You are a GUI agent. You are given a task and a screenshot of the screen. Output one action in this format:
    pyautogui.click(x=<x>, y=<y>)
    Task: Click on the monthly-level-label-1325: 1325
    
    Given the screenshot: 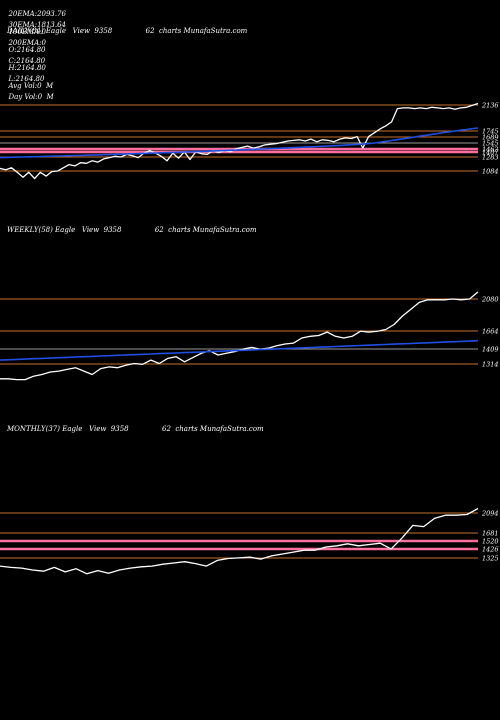 What is the action you would take?
    pyautogui.click(x=490, y=559)
    